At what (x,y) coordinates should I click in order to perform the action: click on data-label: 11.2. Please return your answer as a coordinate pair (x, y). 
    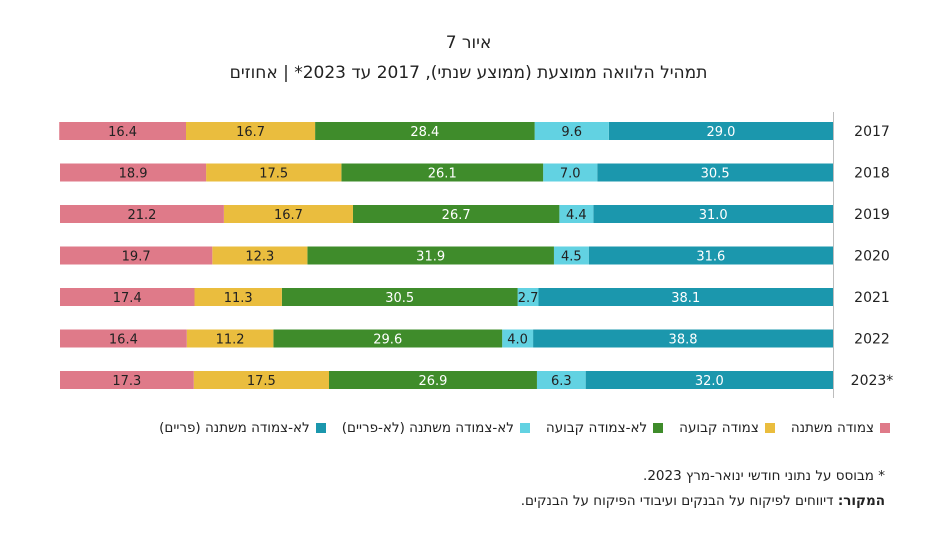
    Looking at the image, I should click on (230, 340).